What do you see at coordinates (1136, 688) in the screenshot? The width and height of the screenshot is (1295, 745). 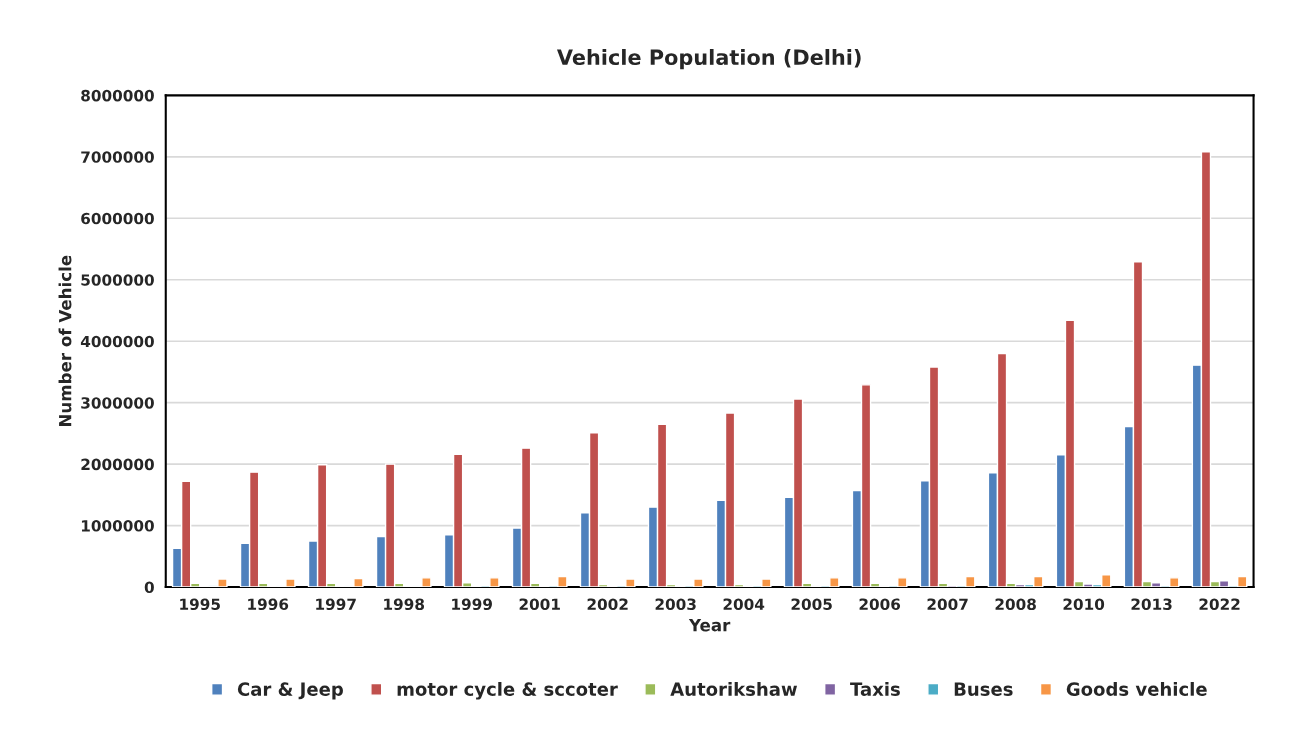 I see `legend-label: Goods vehicle` at bounding box center [1136, 688].